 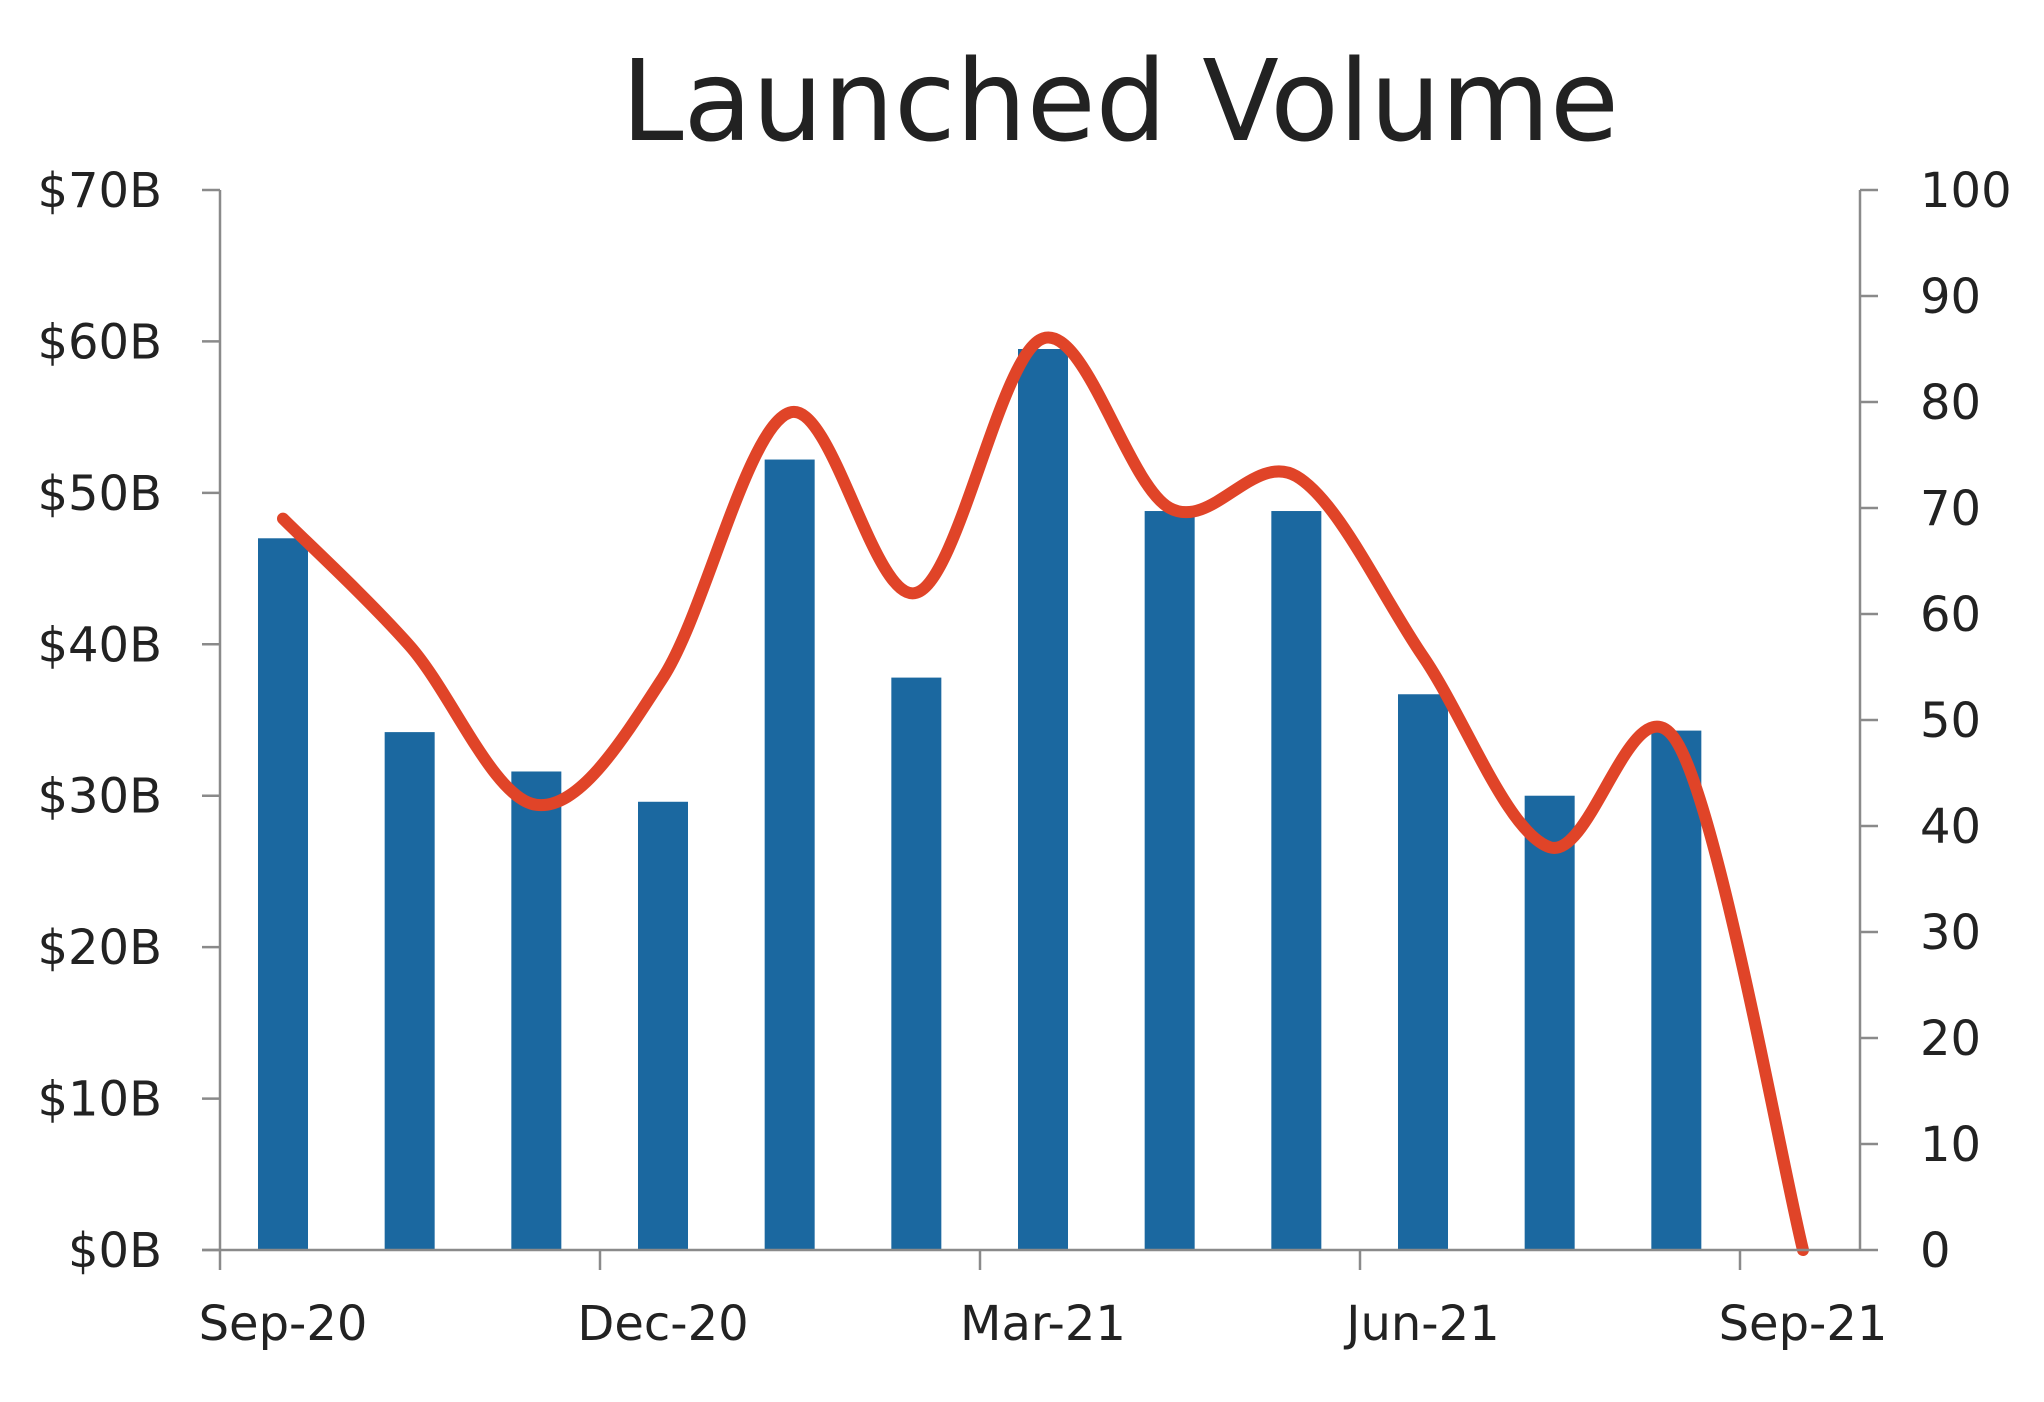 I want to click on left-tick-label: $20B, so click(x=99, y=948).